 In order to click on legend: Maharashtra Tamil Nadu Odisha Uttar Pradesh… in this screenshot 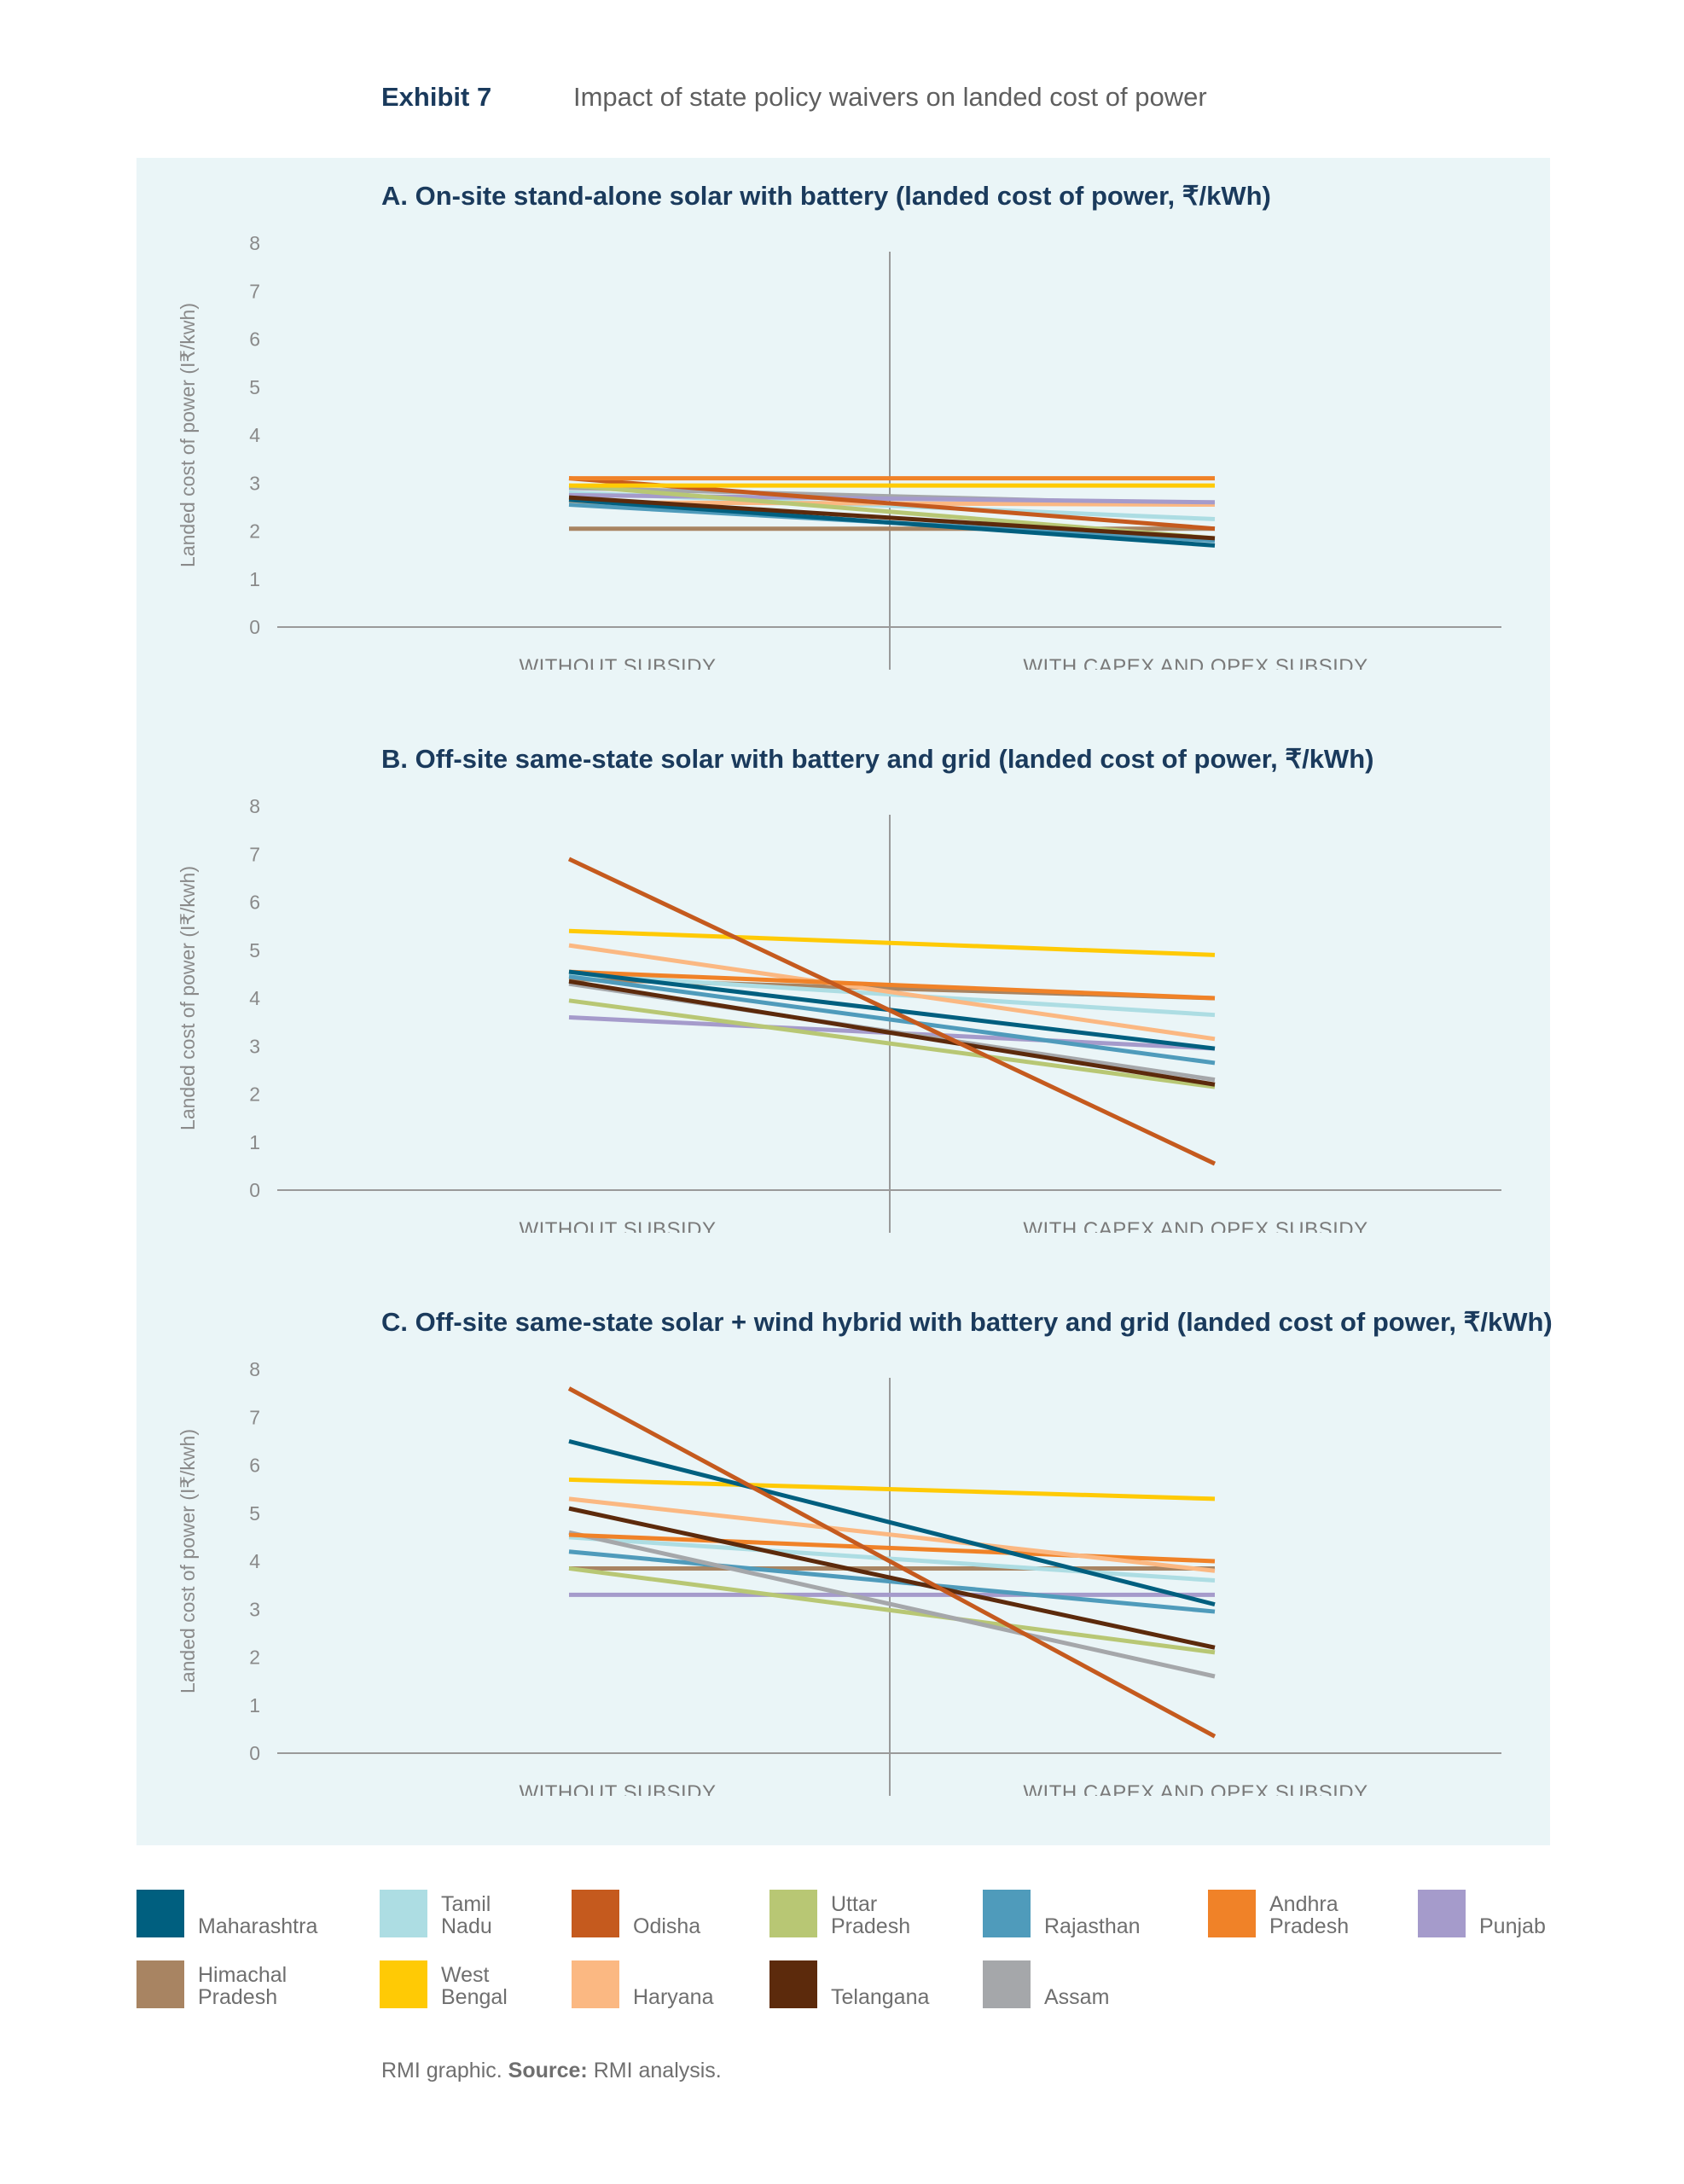, I will do `click(862, 1954)`.